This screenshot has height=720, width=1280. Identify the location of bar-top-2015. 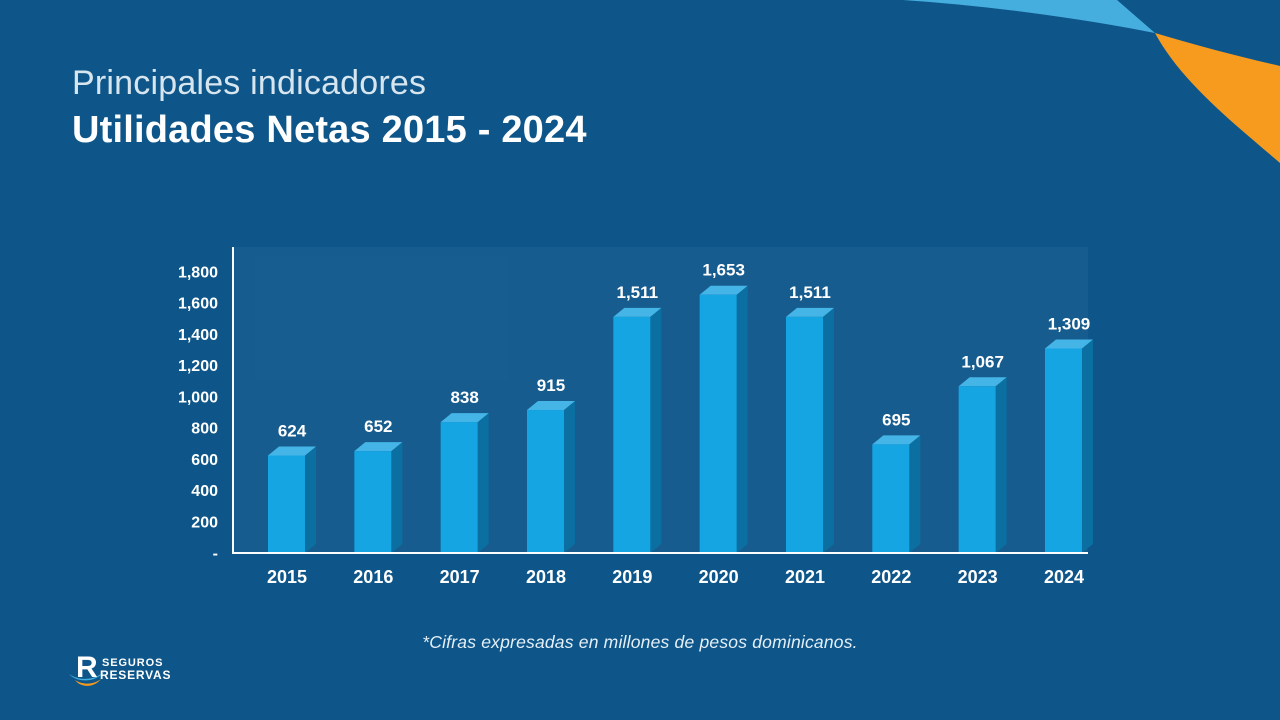
(292, 451).